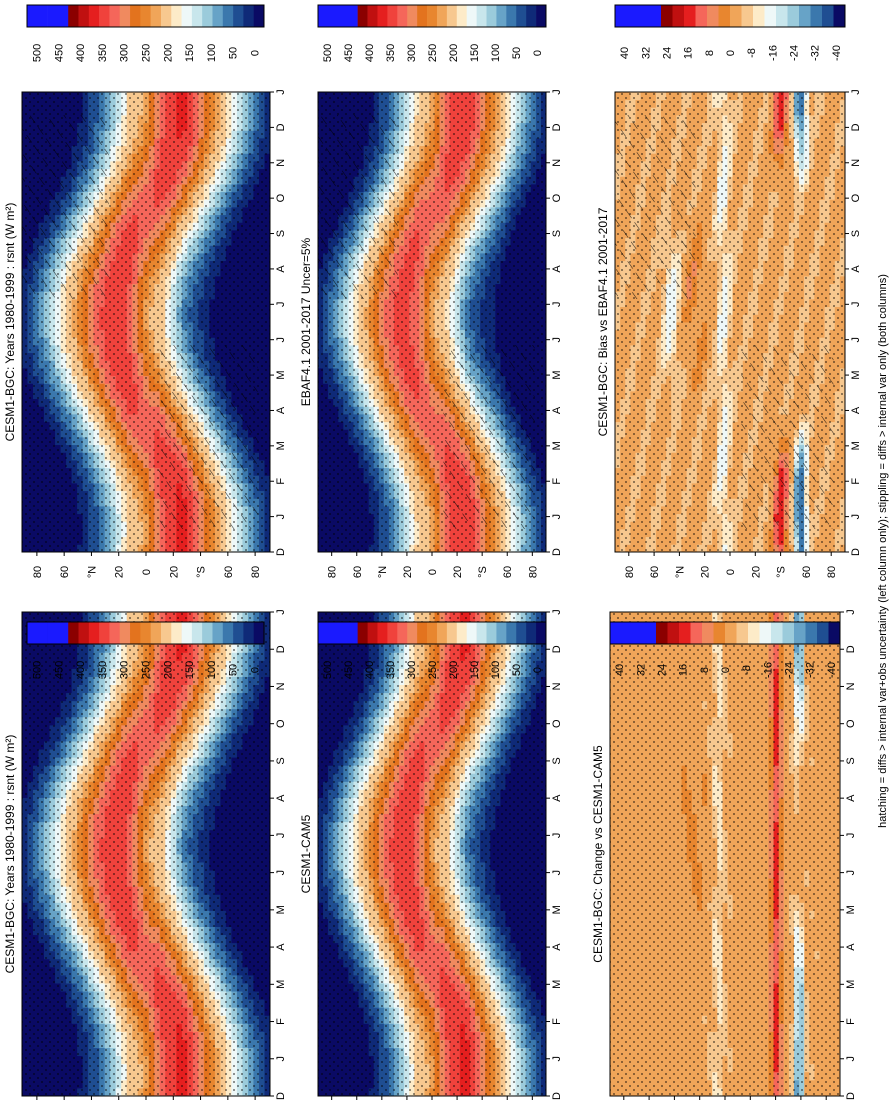 Image resolution: width=895 pixels, height=1102 pixels. I want to click on latitude-ticks: 80 60 °N 20 0 20 °S 60 80, so click(147, 565).